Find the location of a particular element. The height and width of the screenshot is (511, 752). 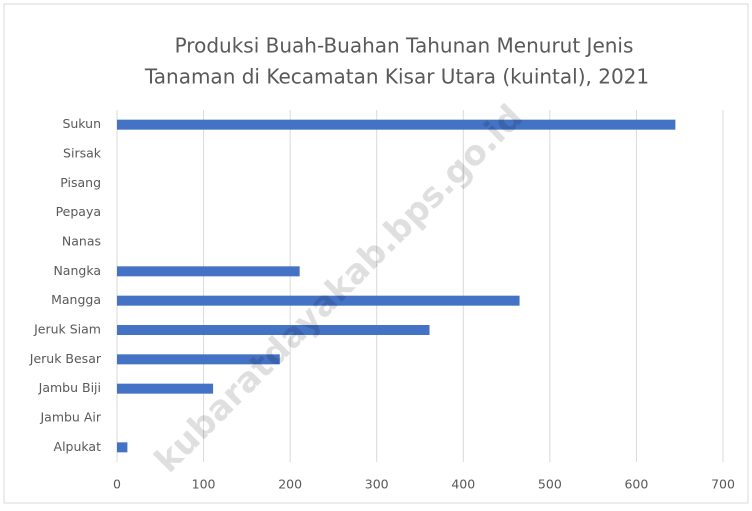

y-tick-label: Mangga is located at coordinates (76, 299).